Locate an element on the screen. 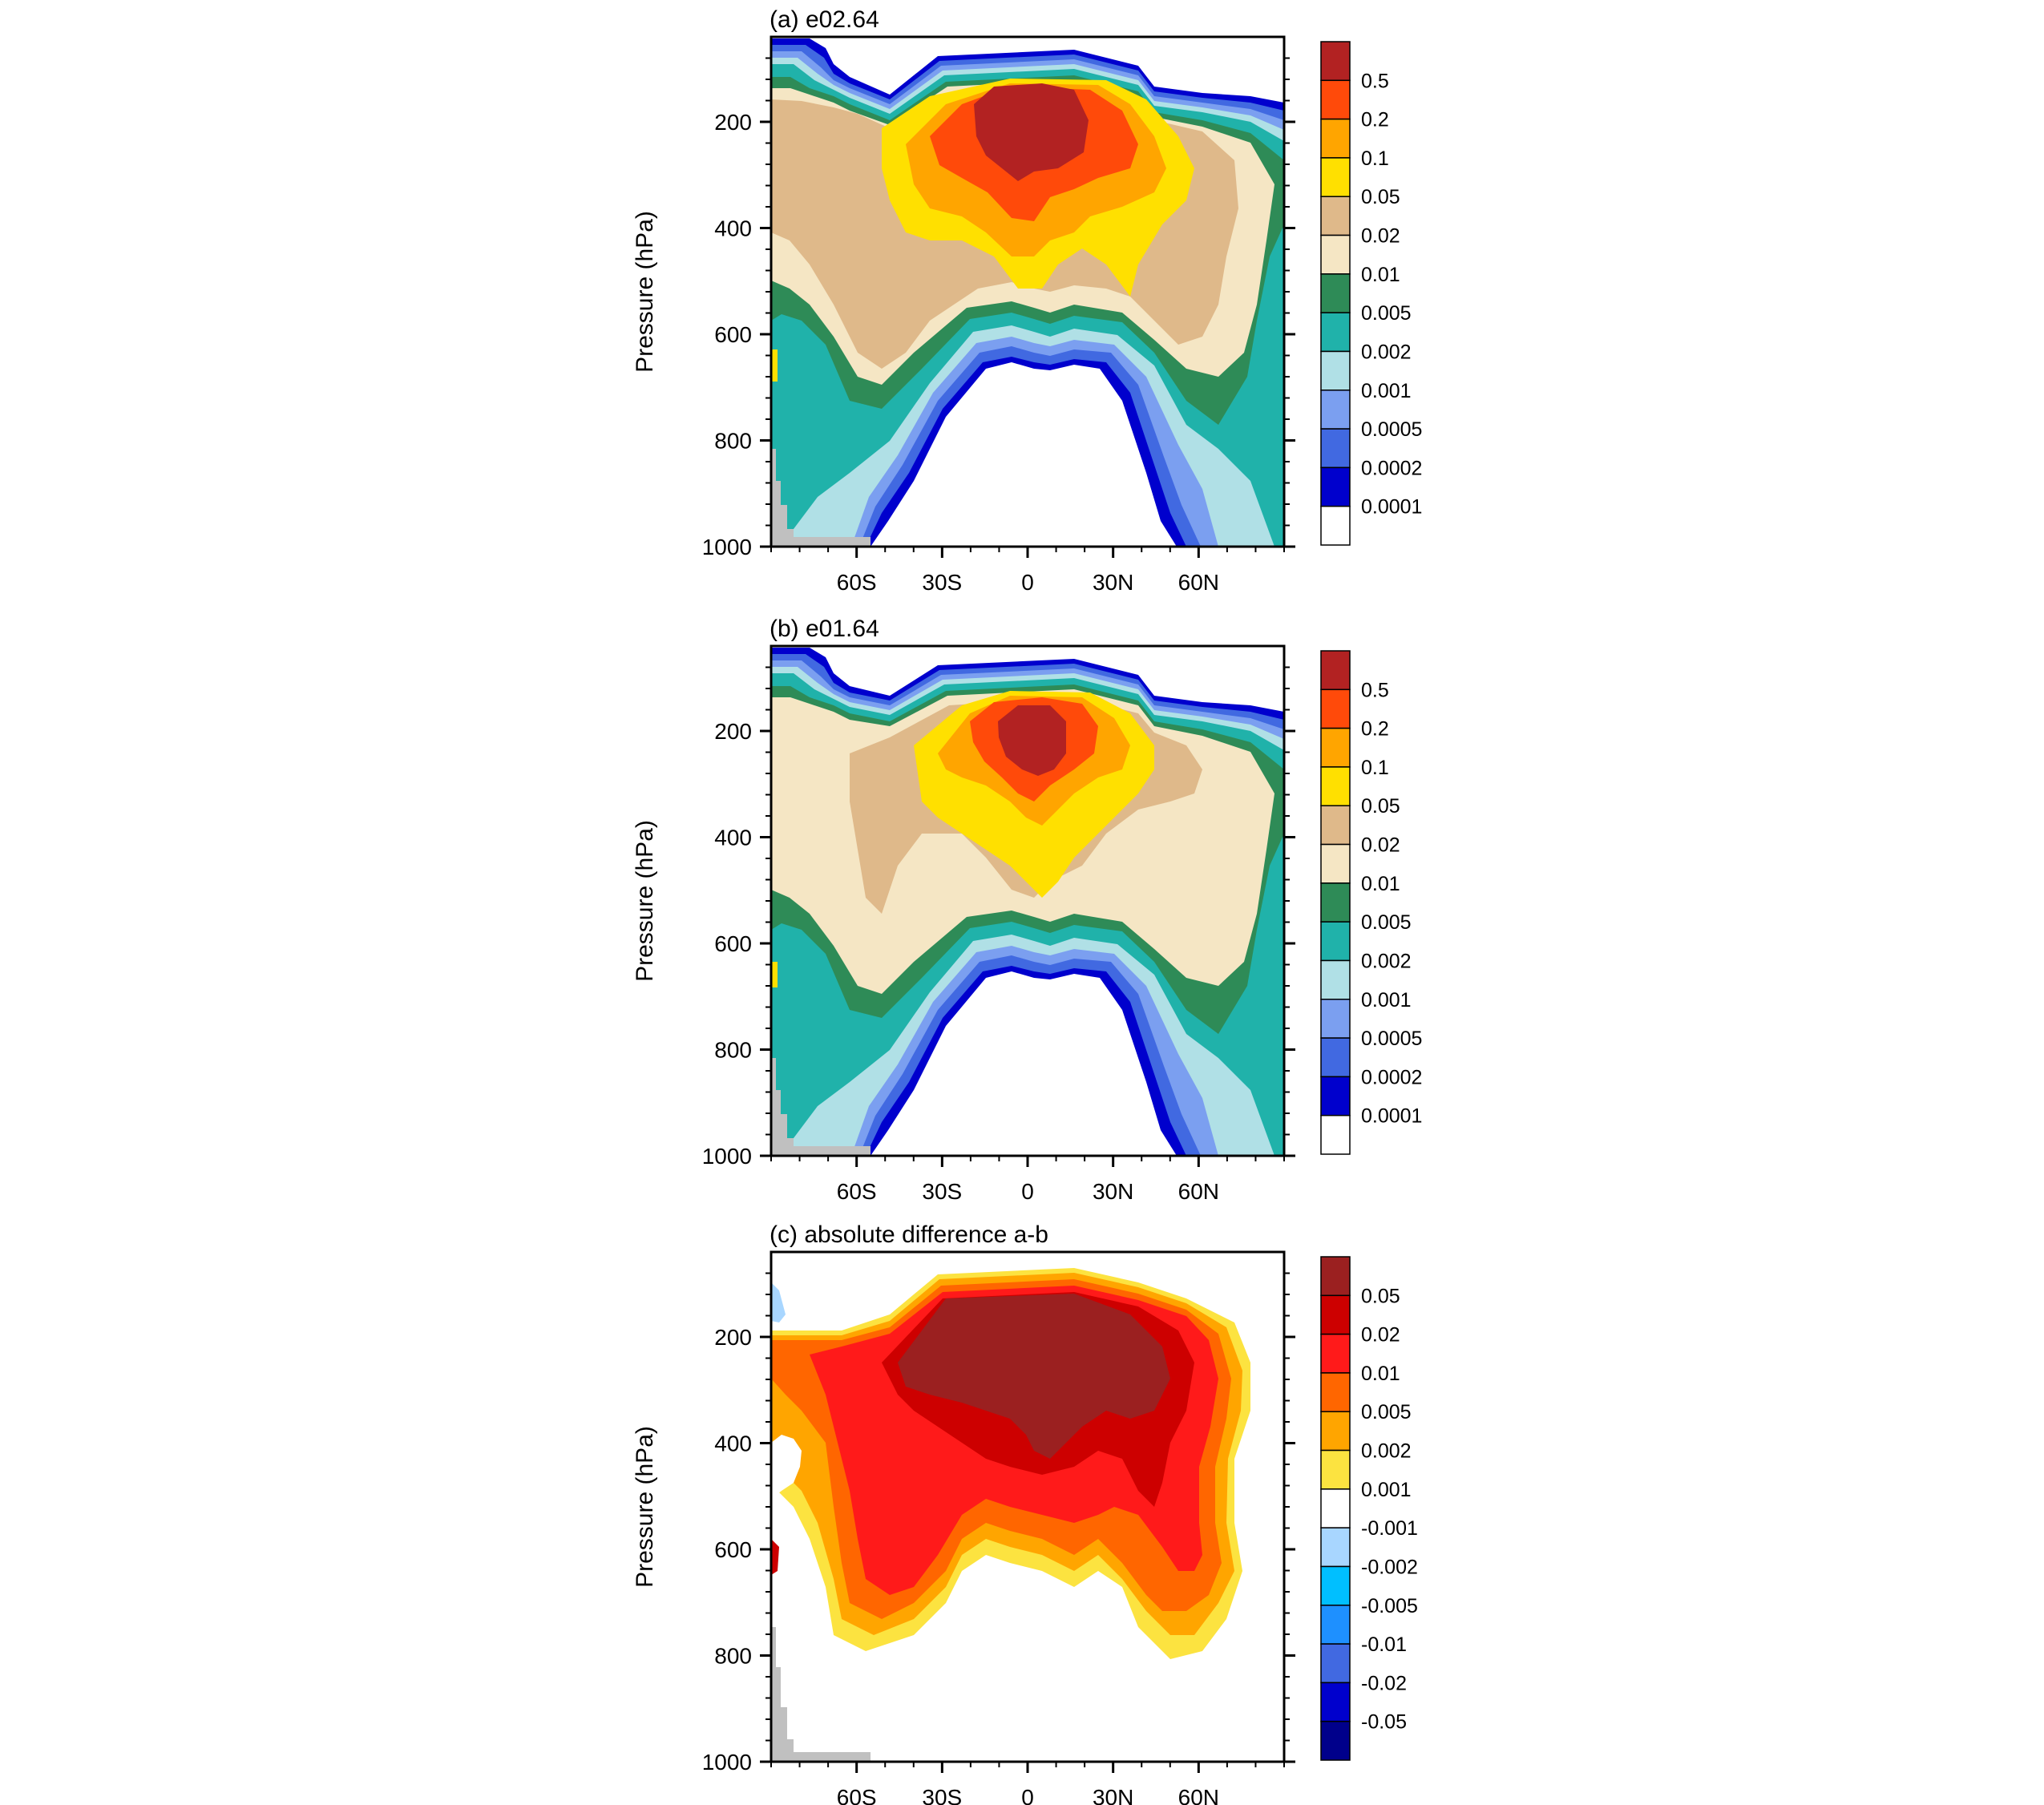  panel-a-ylabel: Pressure (hPa) is located at coordinates (645, 292).